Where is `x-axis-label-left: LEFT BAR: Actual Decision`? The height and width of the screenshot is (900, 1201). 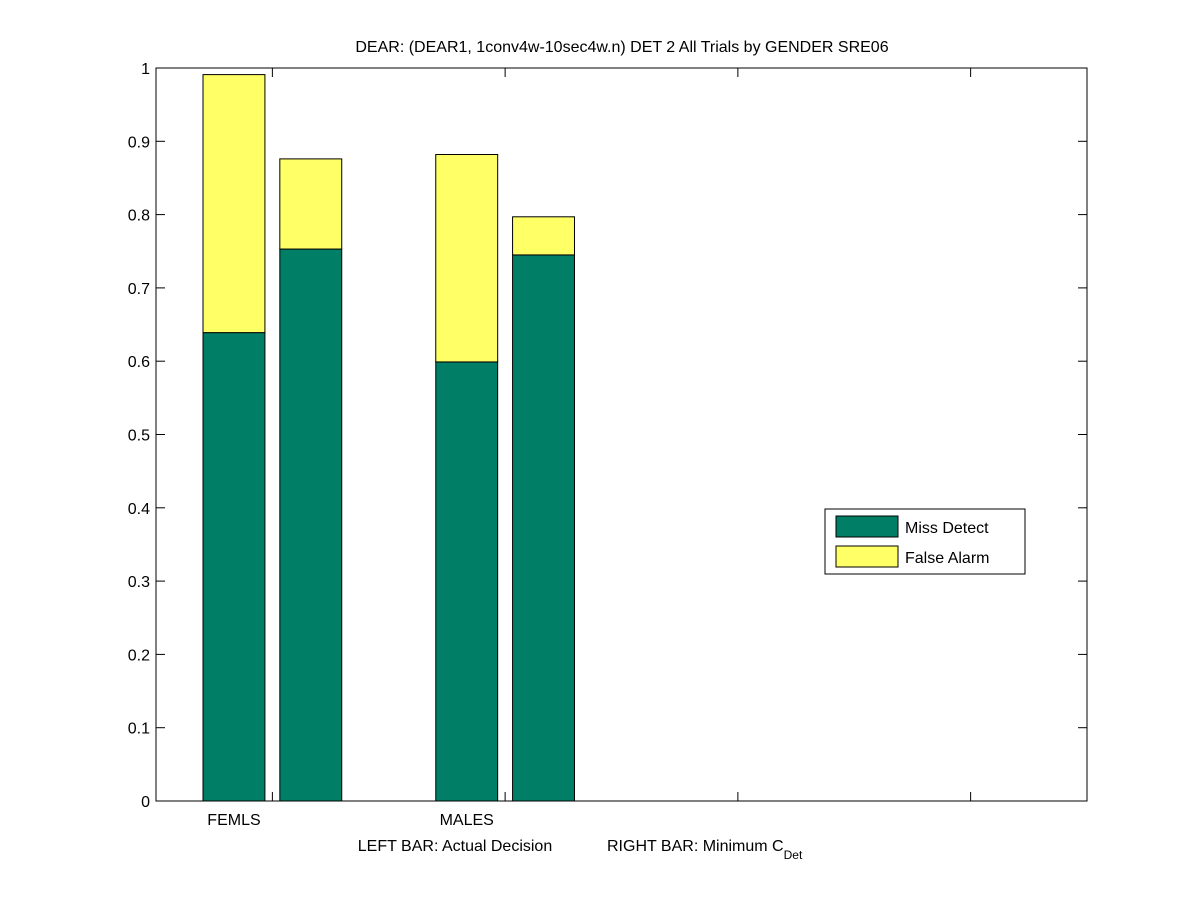 x-axis-label-left: LEFT BAR: Actual Decision is located at coordinates (455, 846).